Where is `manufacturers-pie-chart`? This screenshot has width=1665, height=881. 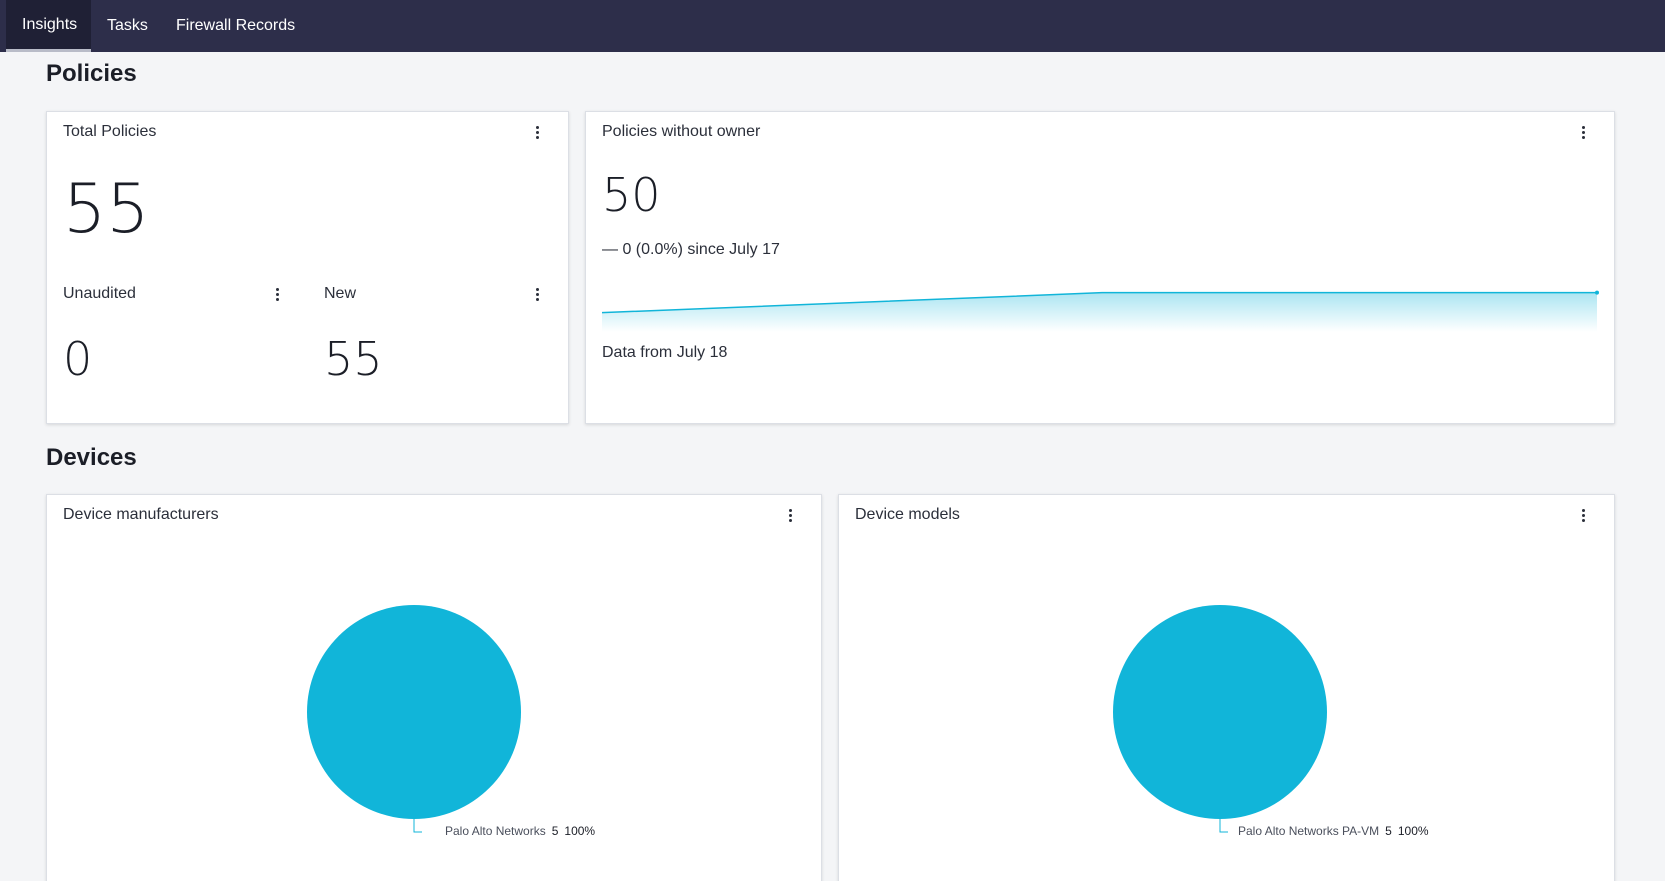 manufacturers-pie-chart is located at coordinates (414, 719).